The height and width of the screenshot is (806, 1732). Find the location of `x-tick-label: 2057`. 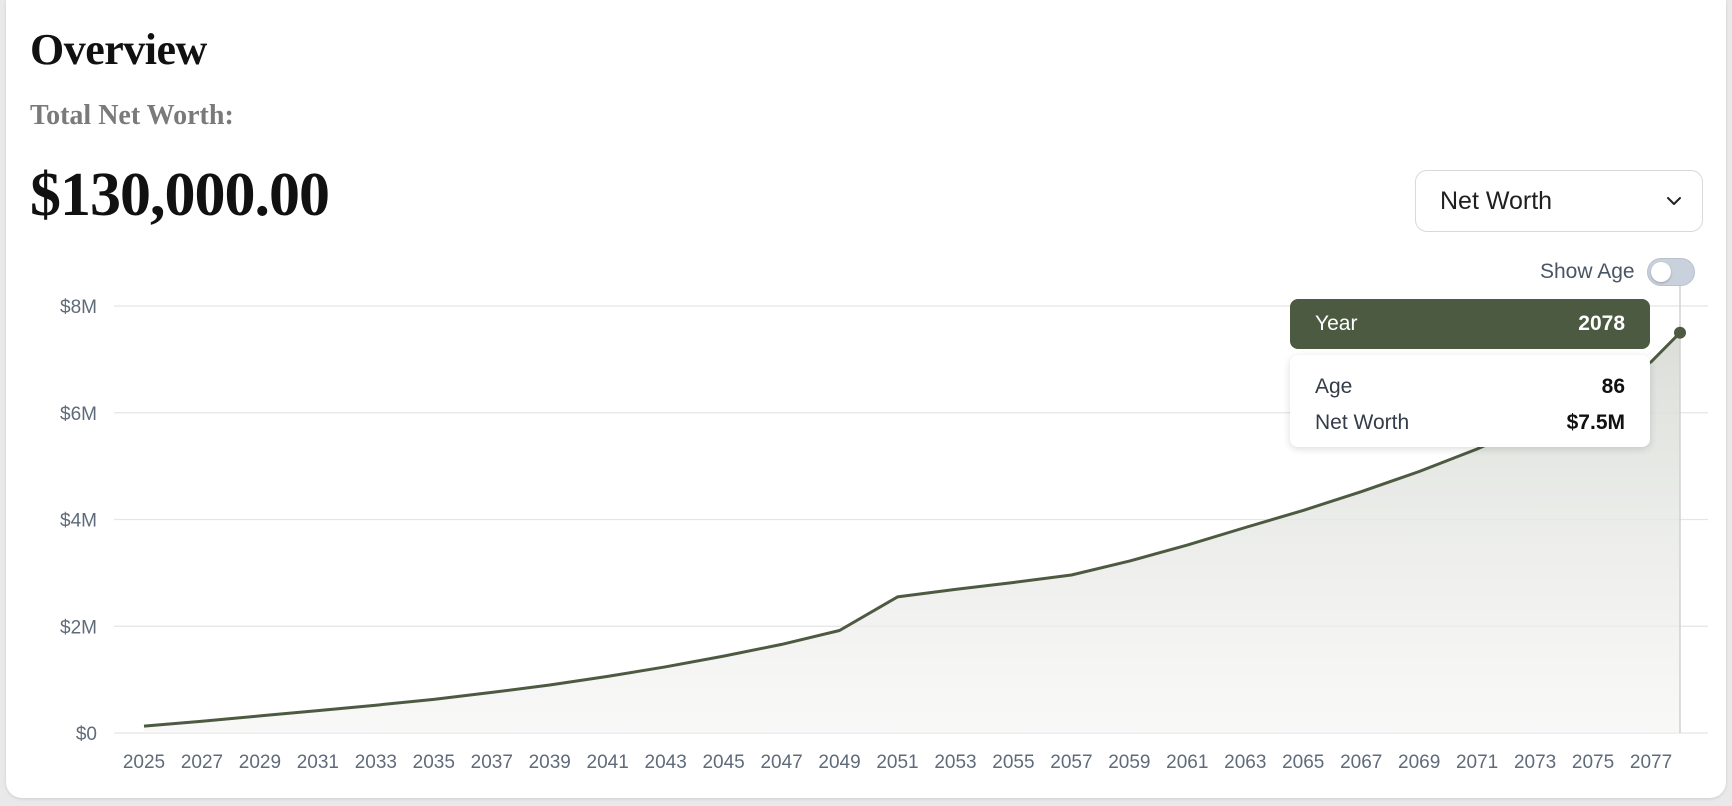

x-tick-label: 2057 is located at coordinates (1071, 762).